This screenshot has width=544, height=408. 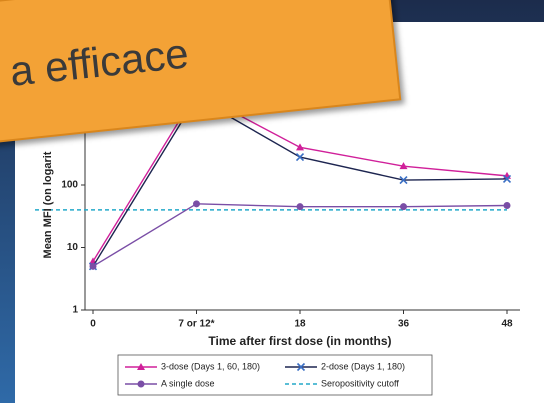 I want to click on legend-box, so click(x=275, y=375).